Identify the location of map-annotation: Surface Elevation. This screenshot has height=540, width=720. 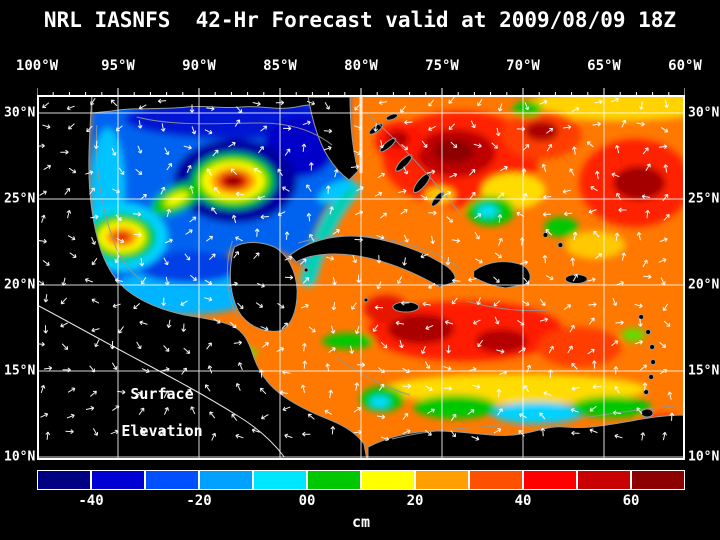
(162, 422).